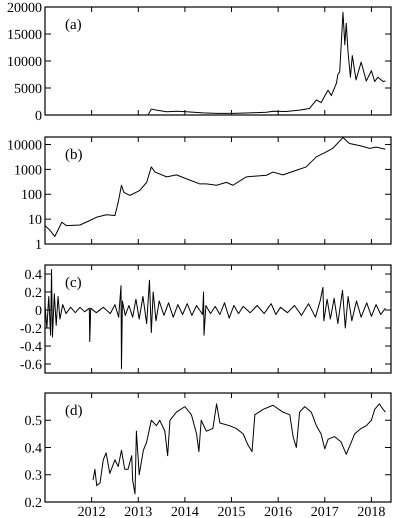  I want to click on y-tick-label: 100, so click(31, 196).